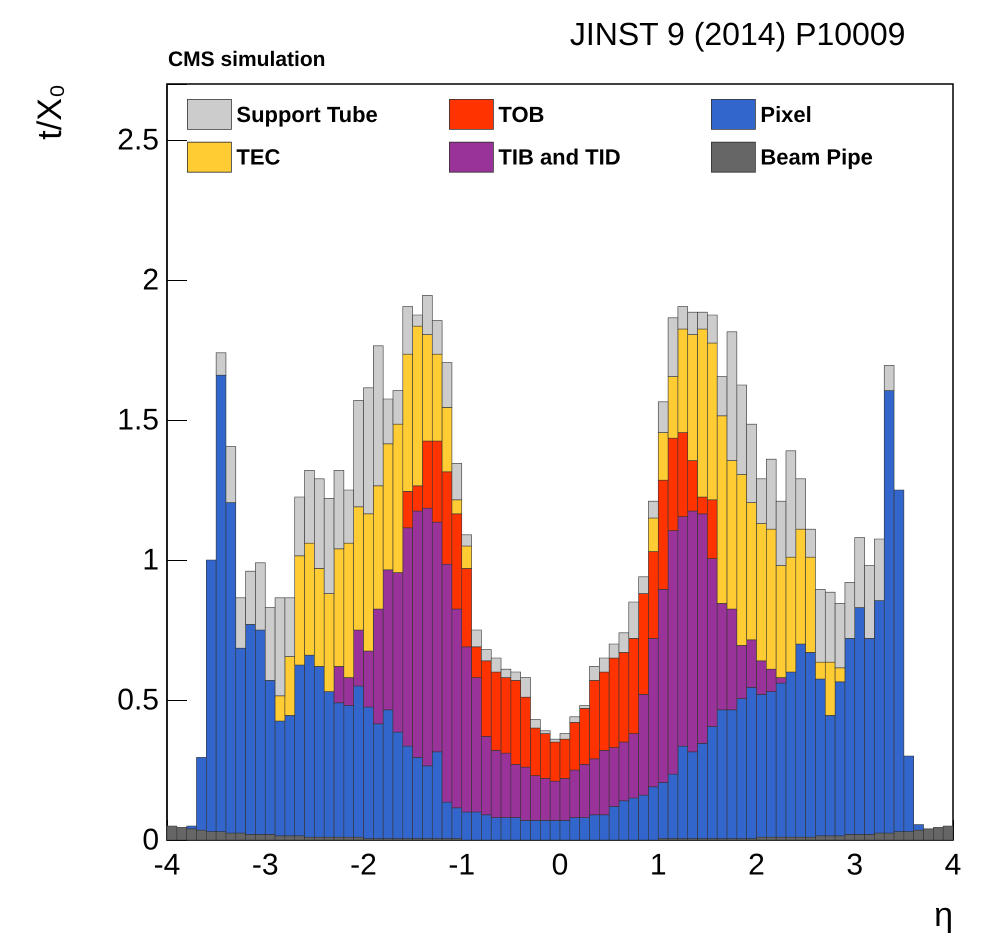 This screenshot has height=941, width=984. What do you see at coordinates (150, 280) in the screenshot?
I see `y-tick-label: 2` at bounding box center [150, 280].